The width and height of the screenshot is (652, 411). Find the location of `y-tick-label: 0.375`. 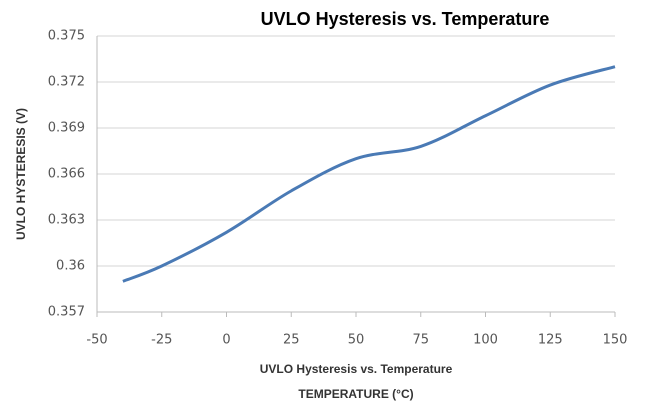

y-tick-label: 0.375 is located at coordinates (66, 36).